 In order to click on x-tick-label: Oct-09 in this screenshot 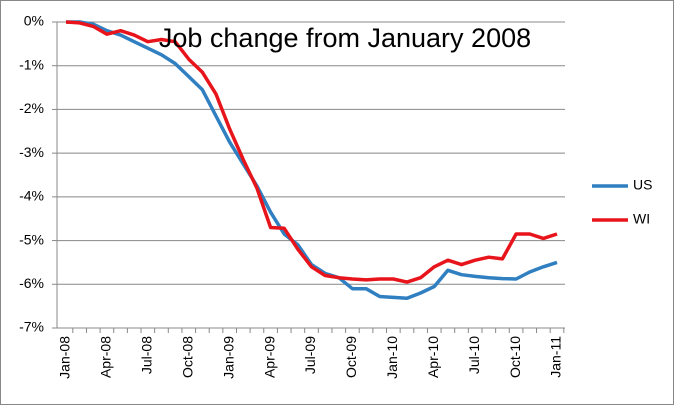, I will do `click(351, 357)`.